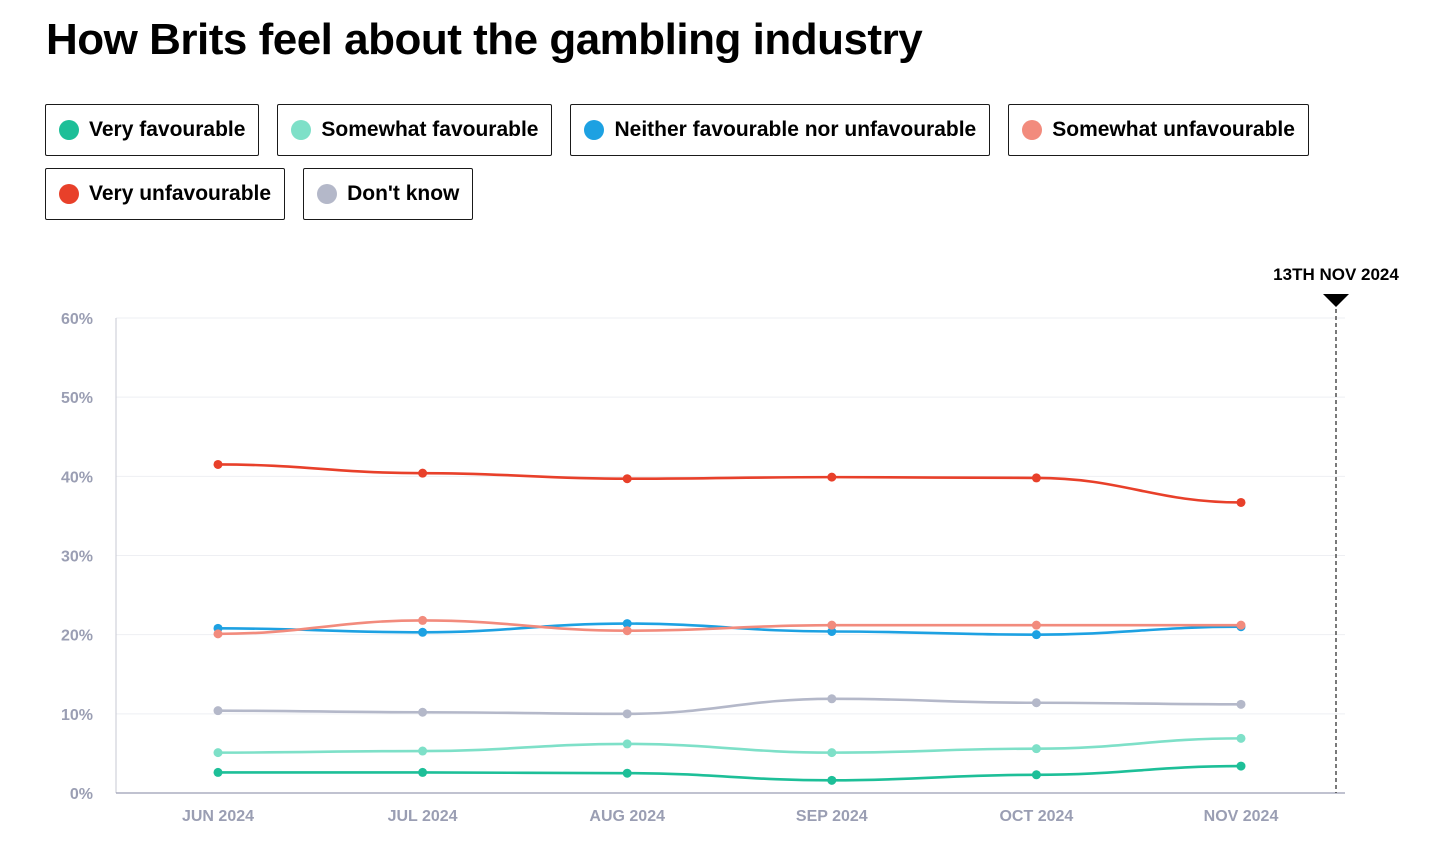  What do you see at coordinates (77, 319) in the screenshot?
I see `y-tick-label: 60%` at bounding box center [77, 319].